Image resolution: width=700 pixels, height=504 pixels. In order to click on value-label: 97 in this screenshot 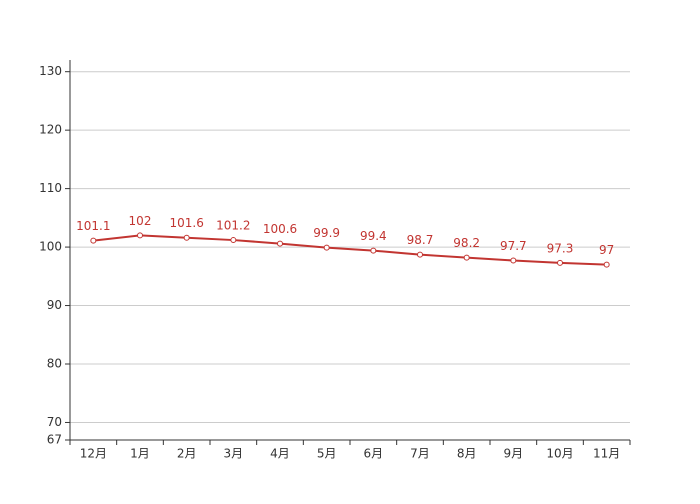, I will do `click(606, 250)`.